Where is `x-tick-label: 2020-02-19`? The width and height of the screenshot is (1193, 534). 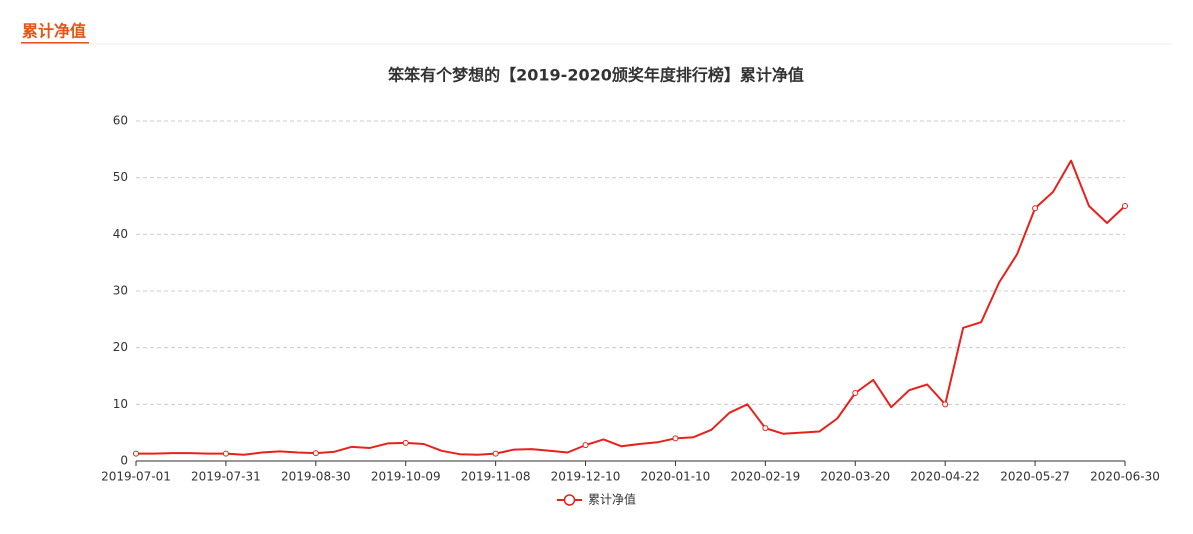
x-tick-label: 2020-02-19 is located at coordinates (765, 477).